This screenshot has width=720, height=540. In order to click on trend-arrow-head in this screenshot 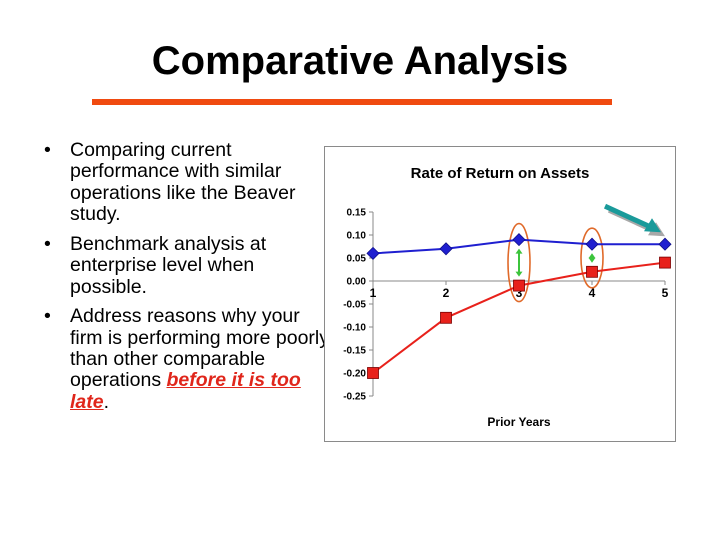, I will do `click(652, 225)`.